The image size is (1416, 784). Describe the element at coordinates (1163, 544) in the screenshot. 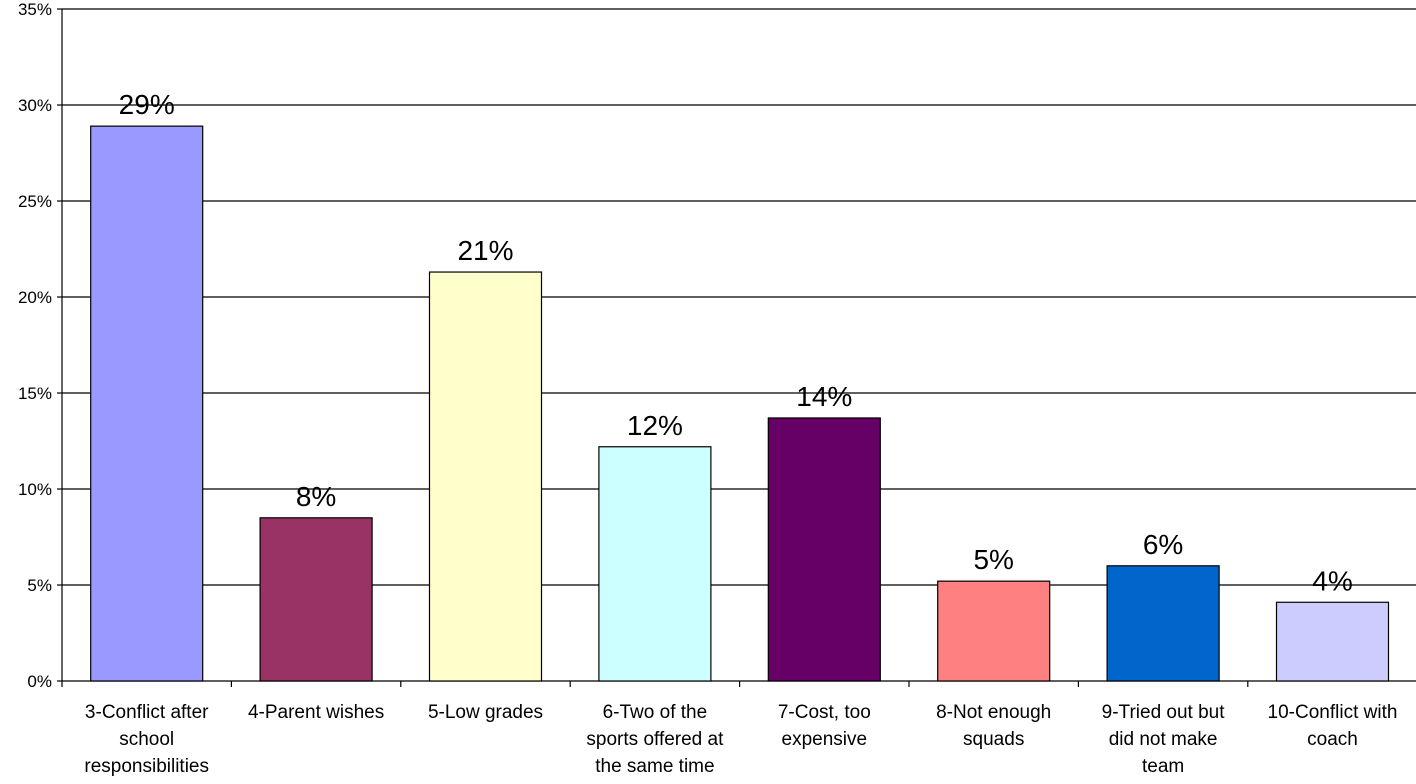

I see `data-label: 6%` at that location.